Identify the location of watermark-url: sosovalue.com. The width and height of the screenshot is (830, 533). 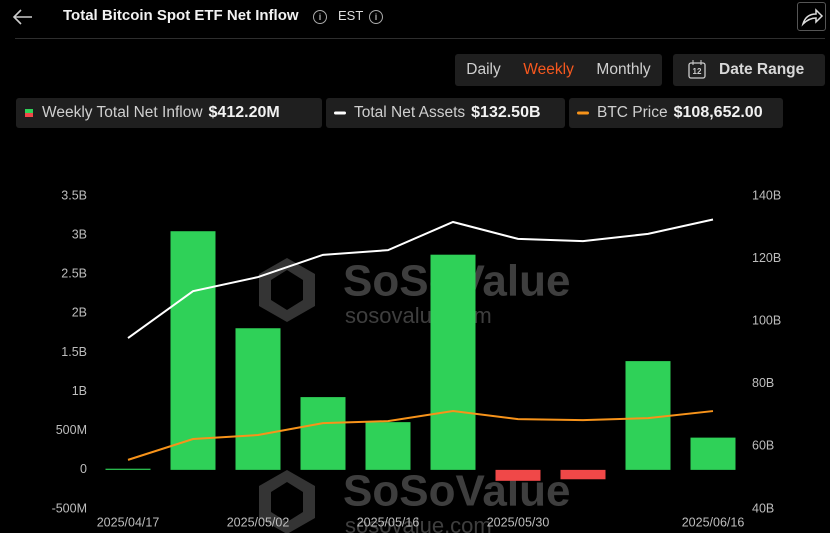
(418, 523).